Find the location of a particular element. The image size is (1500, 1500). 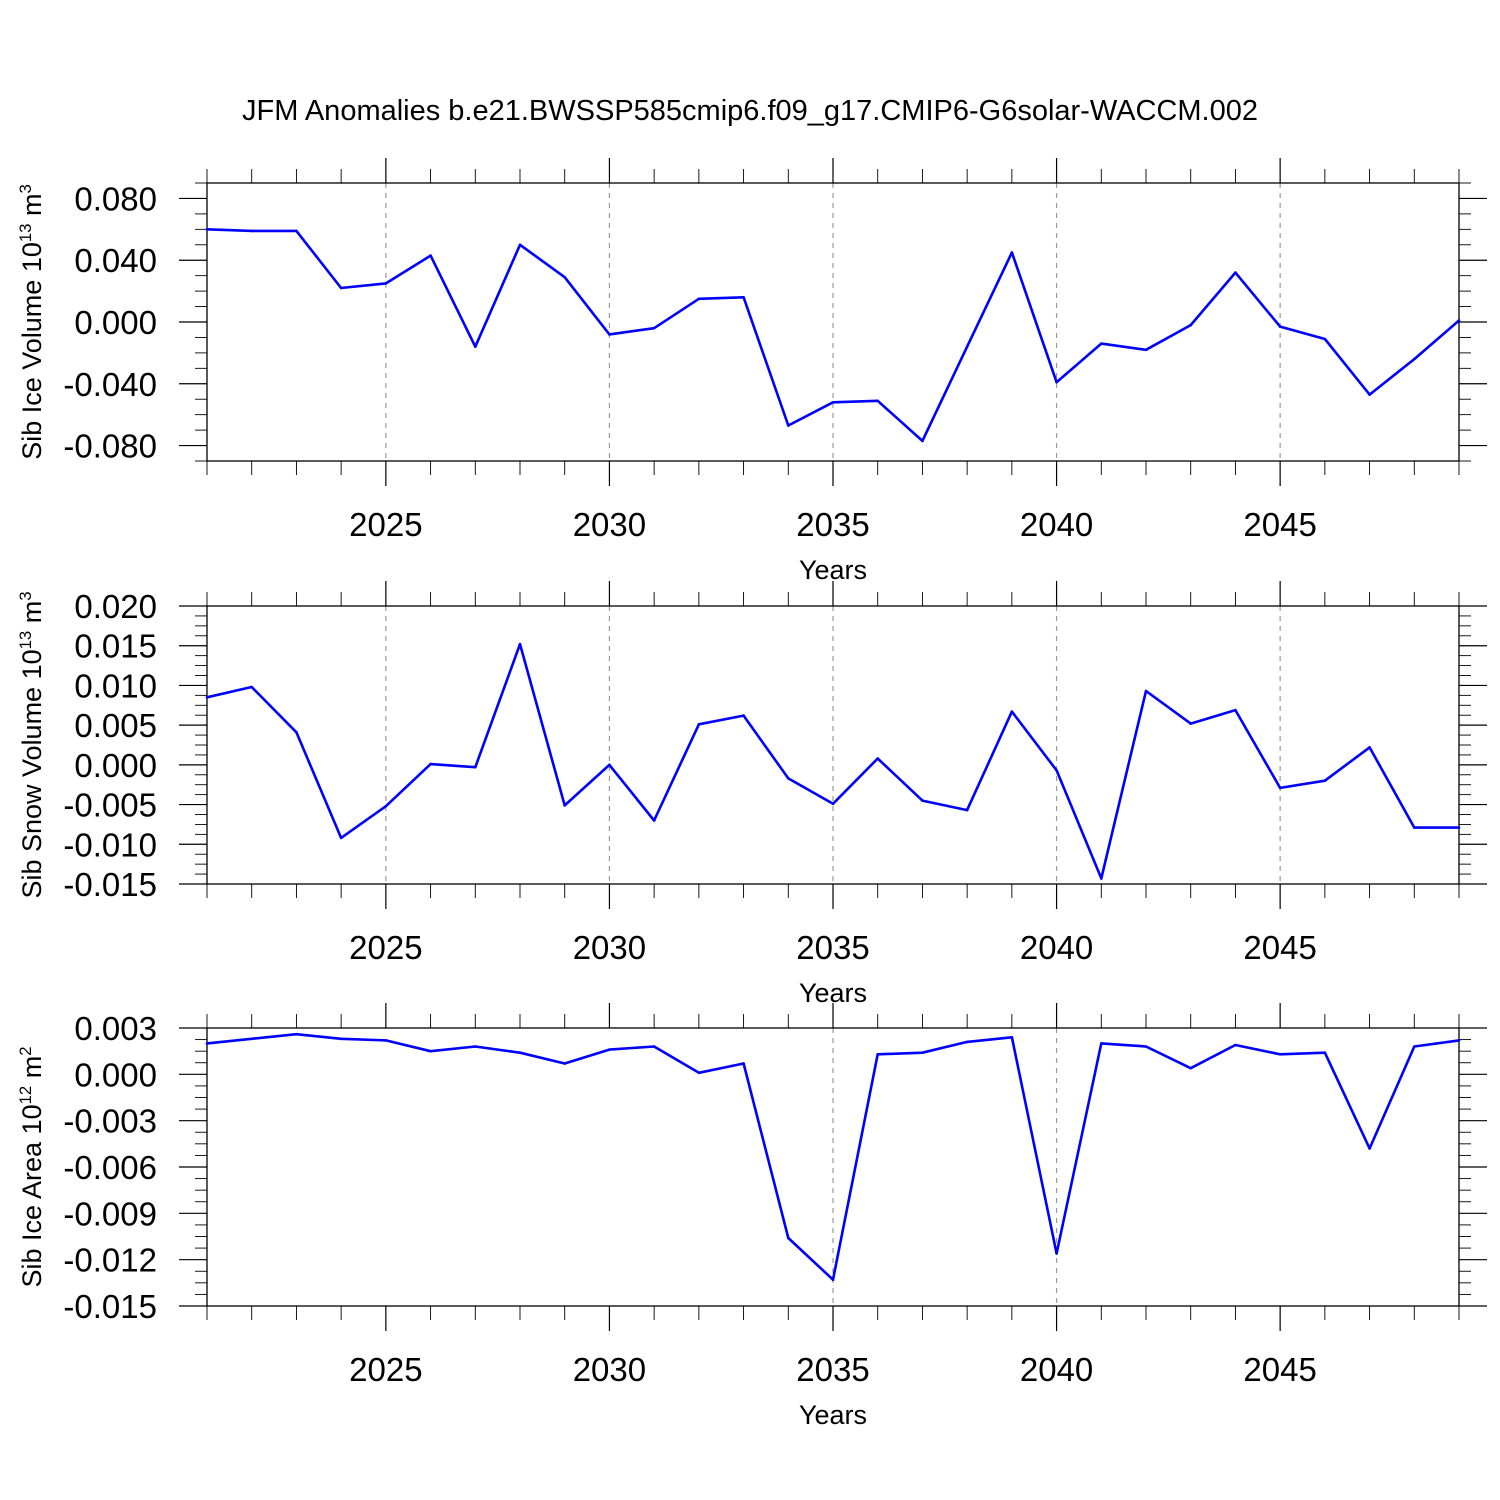

y-axis-title: Sib Ice Volume 1013 m3 is located at coordinates (31, 322).